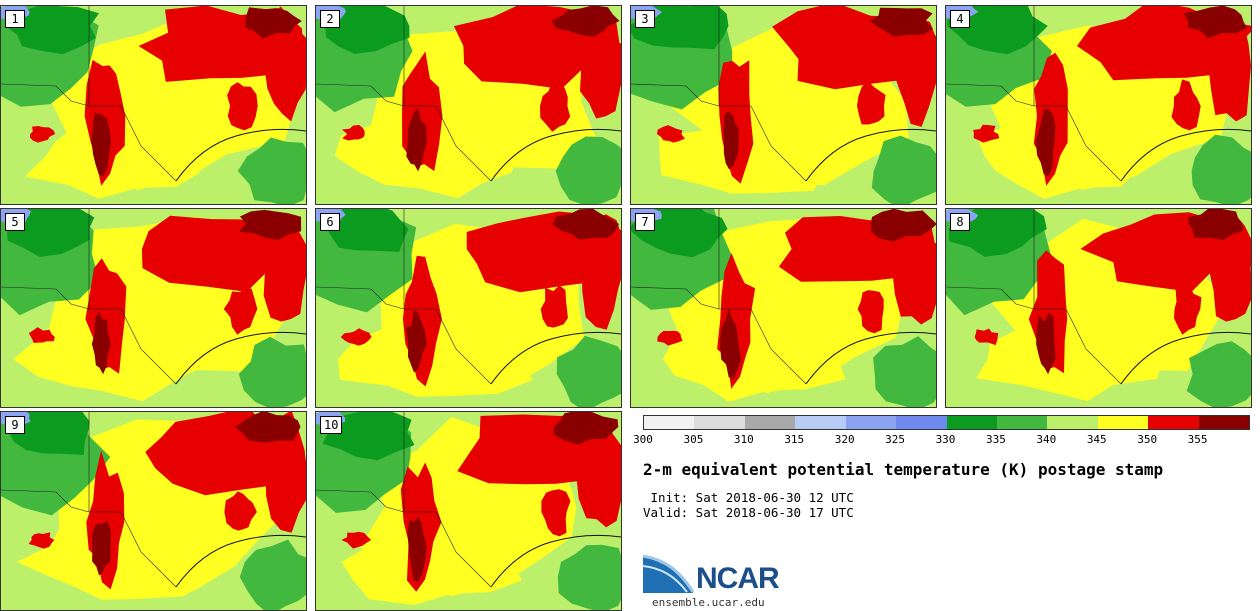  What do you see at coordinates (645, 222) in the screenshot?
I see `member-number-label: 7` at bounding box center [645, 222].